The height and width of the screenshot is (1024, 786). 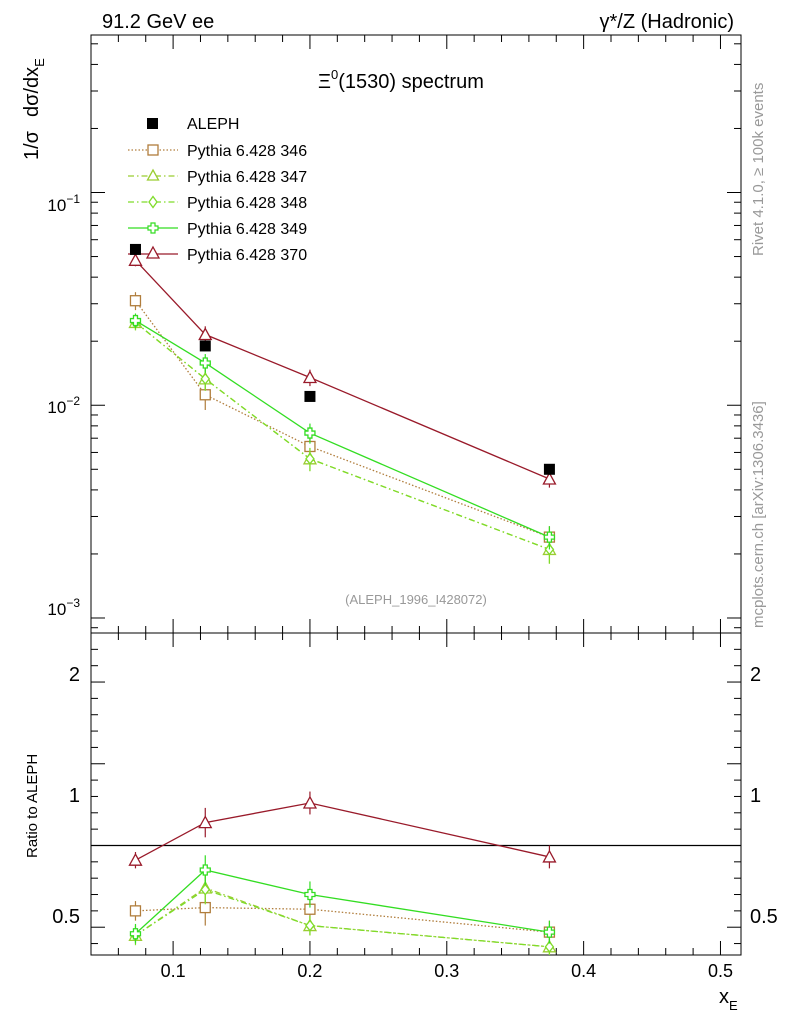 I want to click on x-tick-label-0-5: 0.5, so click(x=720, y=971).